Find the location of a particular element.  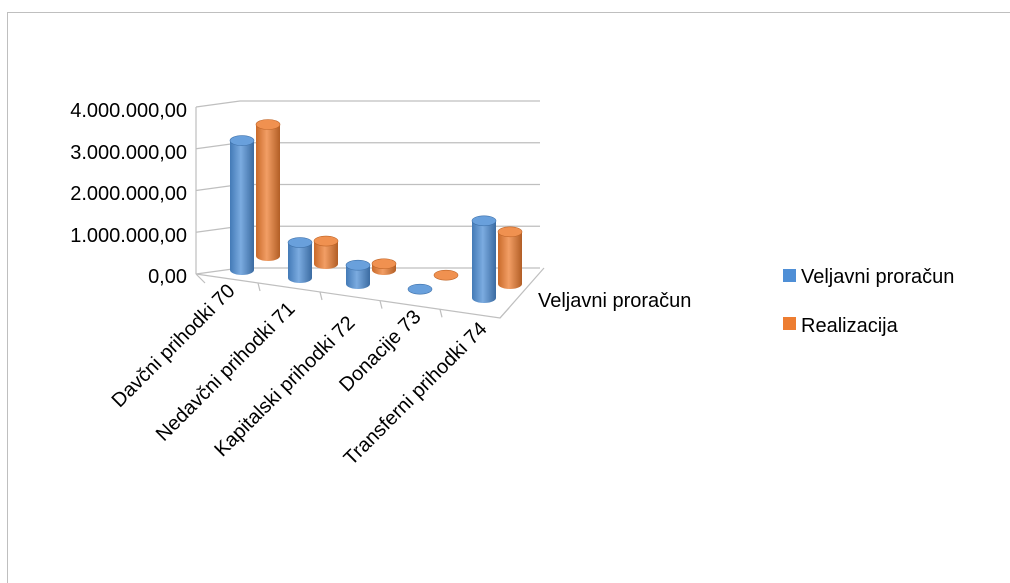

y-tick-label: 0,00 is located at coordinates (167, 277).